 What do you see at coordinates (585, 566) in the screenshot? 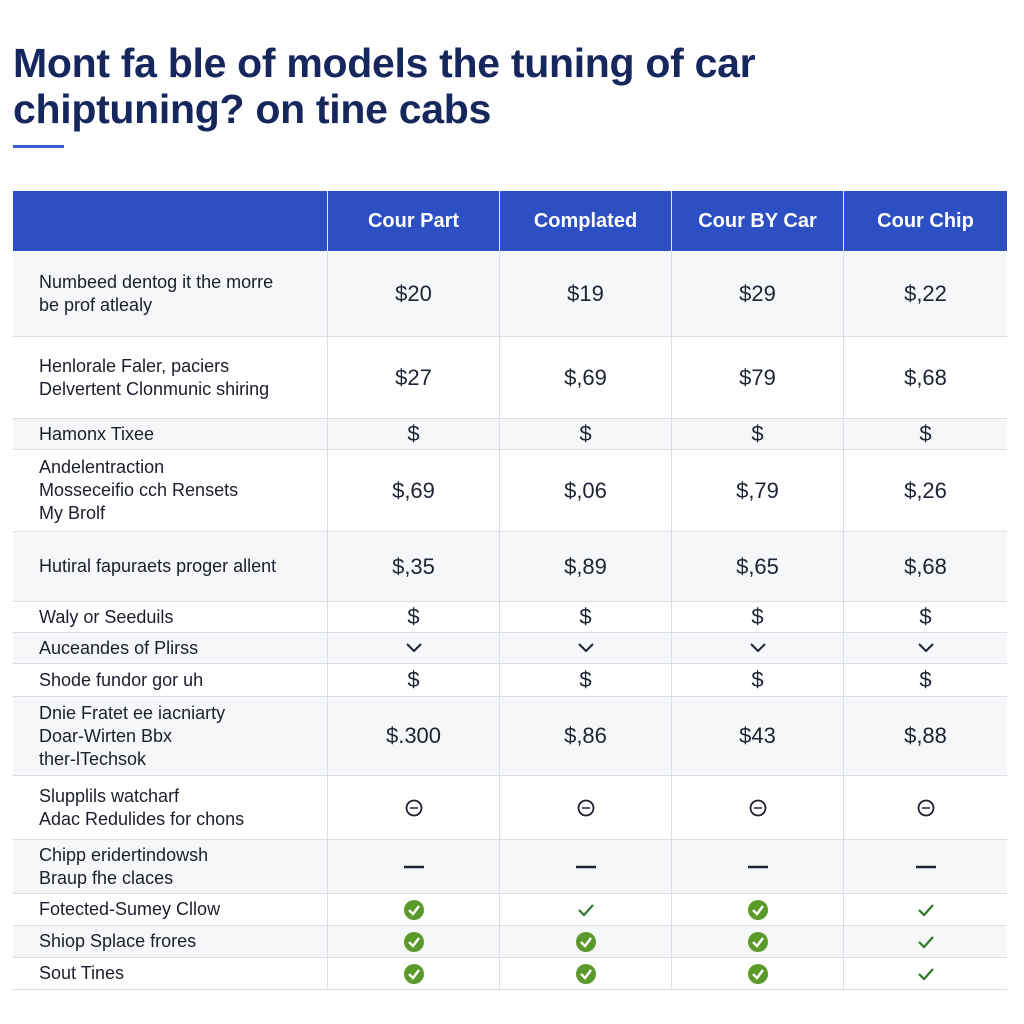
I see `table-cell: $,89` at bounding box center [585, 566].